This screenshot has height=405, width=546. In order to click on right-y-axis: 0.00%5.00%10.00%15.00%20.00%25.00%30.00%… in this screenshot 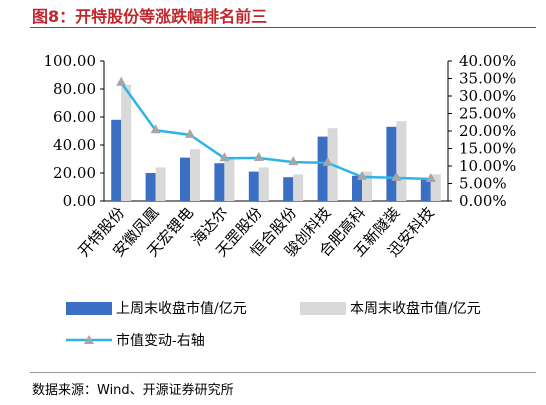, I will do `click(481, 131)`.